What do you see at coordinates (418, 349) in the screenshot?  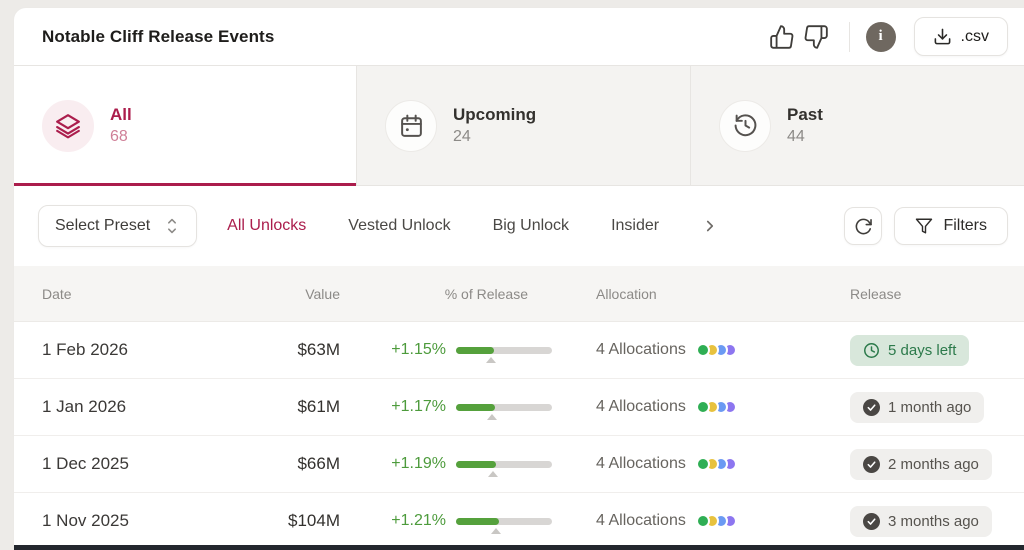 I see `percent-change: +1.15%` at bounding box center [418, 349].